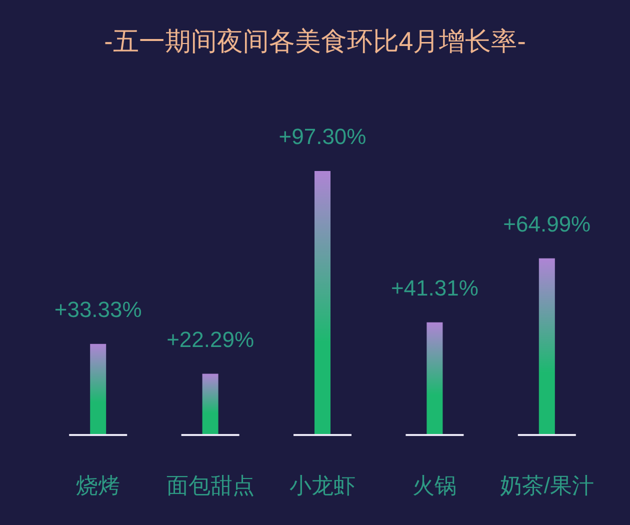  I want to click on data-label: +33.33%, so click(98, 309).